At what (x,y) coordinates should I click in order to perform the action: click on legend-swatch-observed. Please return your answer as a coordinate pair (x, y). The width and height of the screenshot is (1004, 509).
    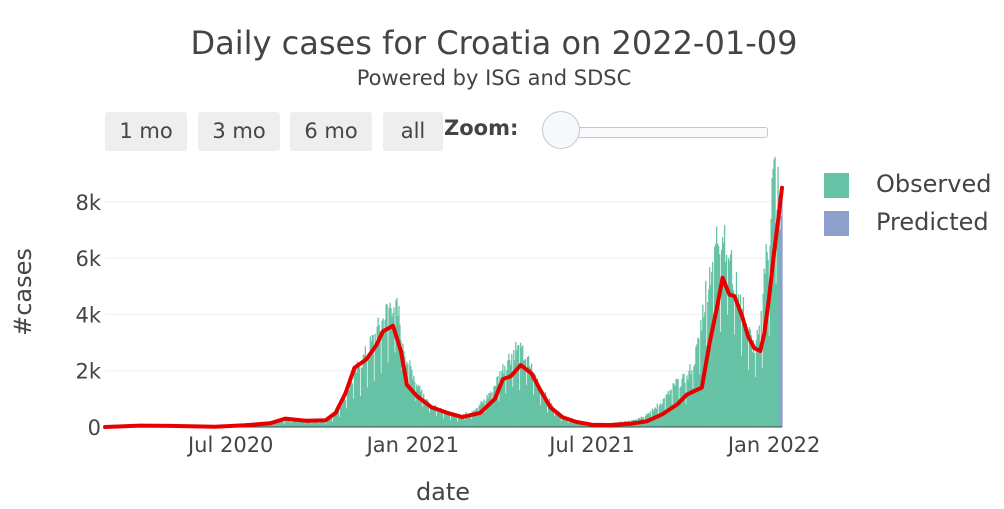
    Looking at the image, I should click on (836, 185).